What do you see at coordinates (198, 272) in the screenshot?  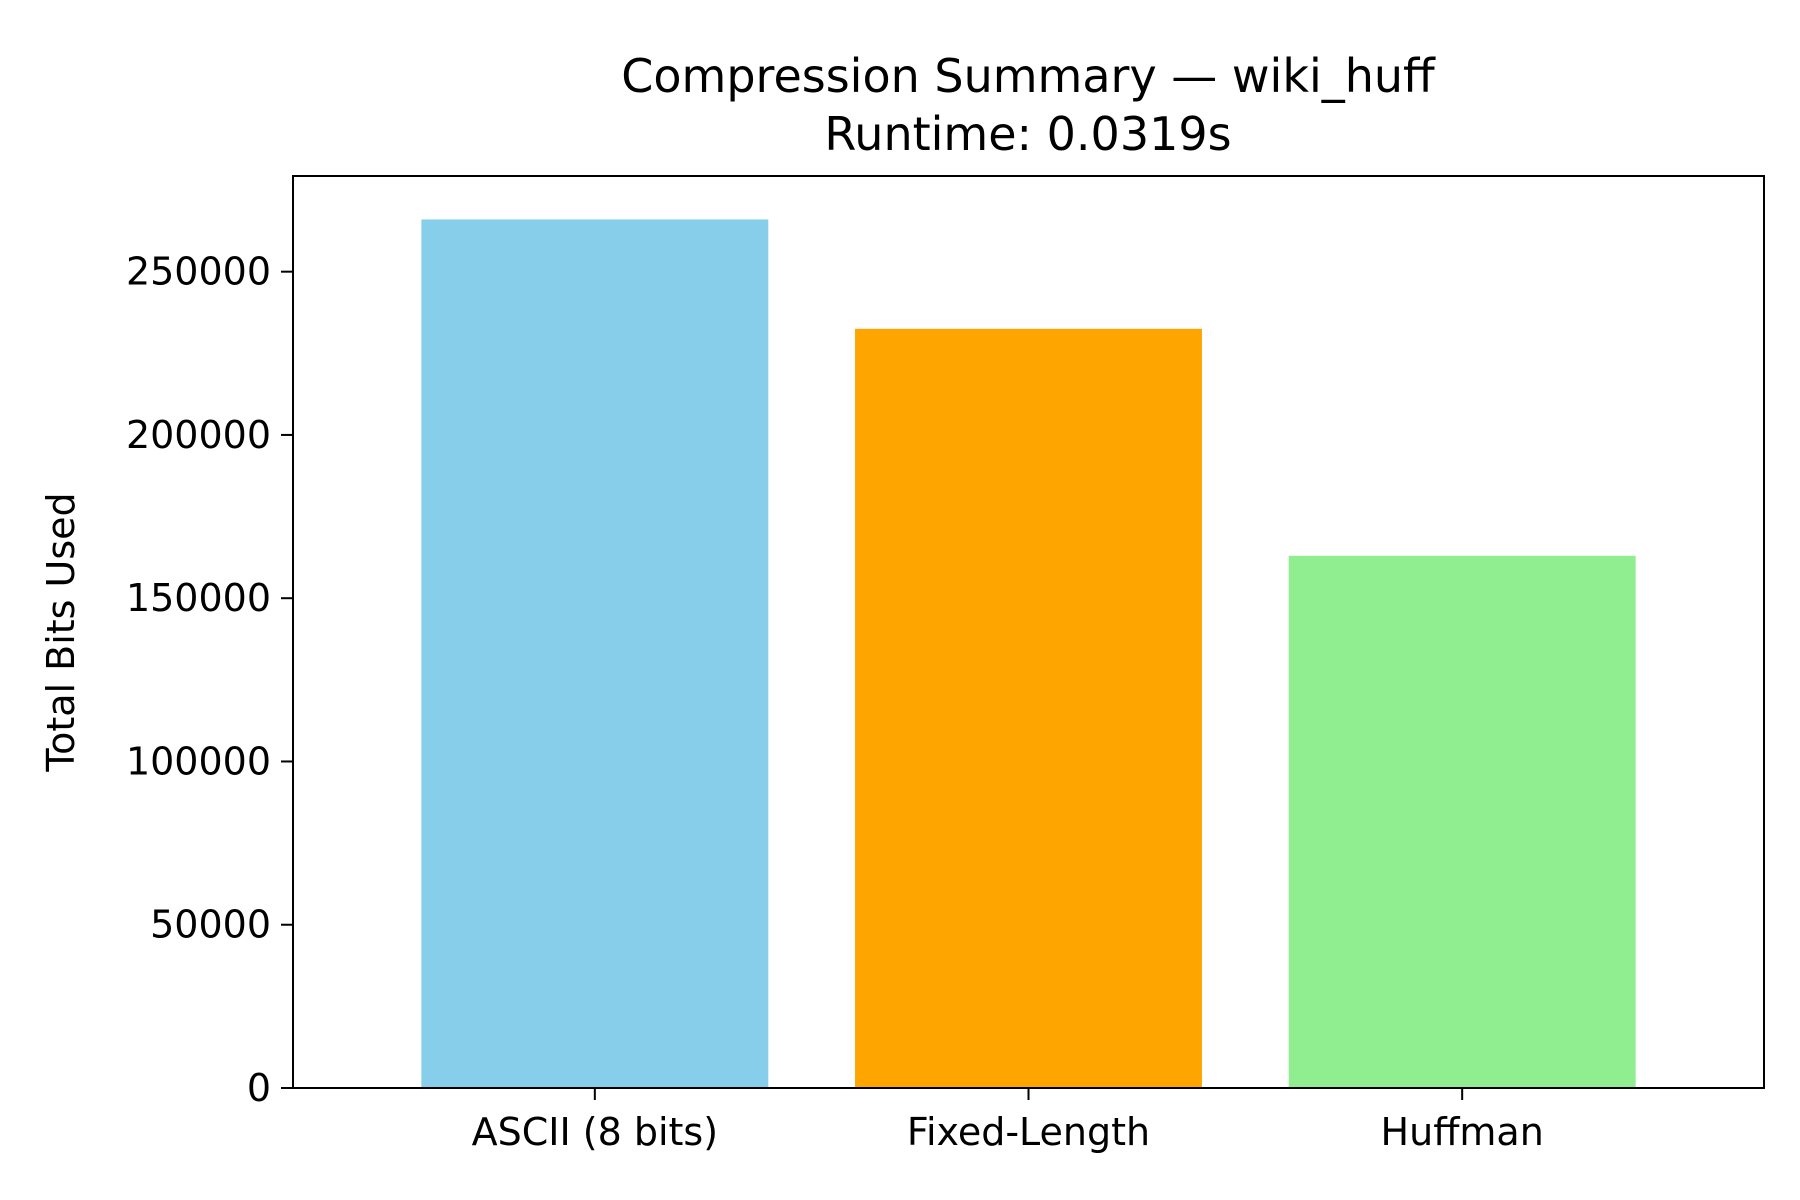 I see `y-tick-label: 250000` at bounding box center [198, 272].